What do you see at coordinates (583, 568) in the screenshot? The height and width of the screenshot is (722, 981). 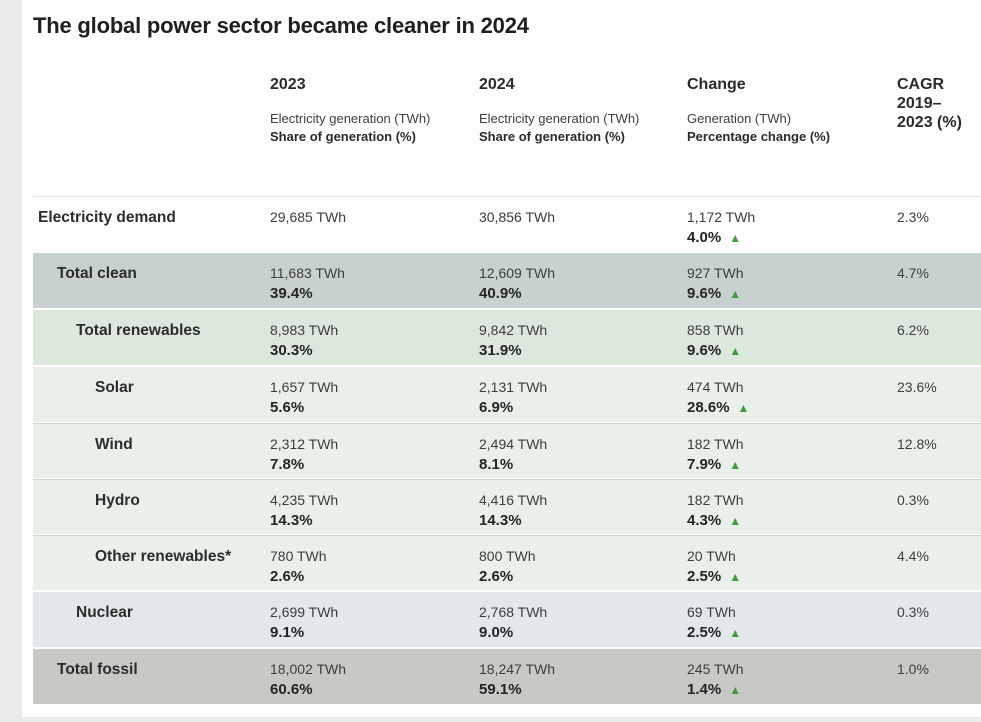 I see `cell-2024: 800 TWh 2.6%` at bounding box center [583, 568].